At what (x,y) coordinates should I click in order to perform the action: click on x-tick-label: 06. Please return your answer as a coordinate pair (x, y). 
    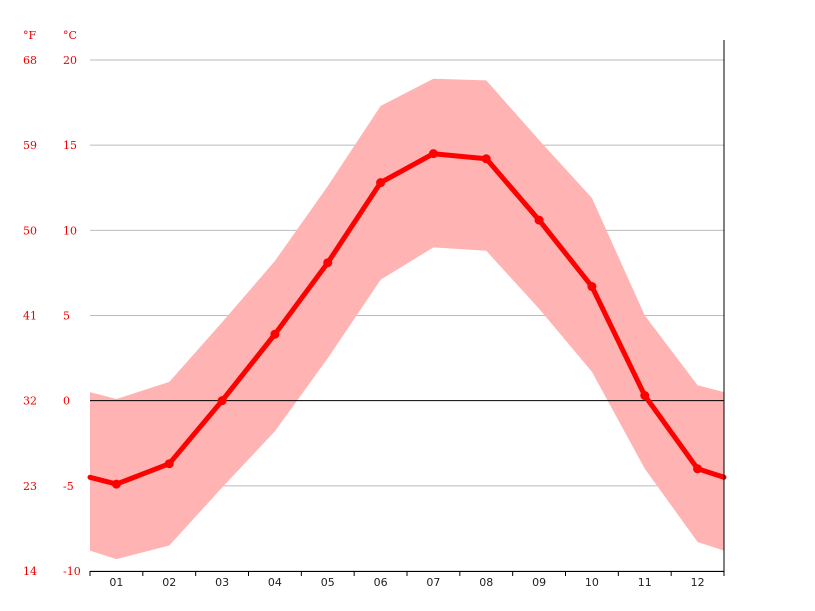
    Looking at the image, I should click on (381, 582).